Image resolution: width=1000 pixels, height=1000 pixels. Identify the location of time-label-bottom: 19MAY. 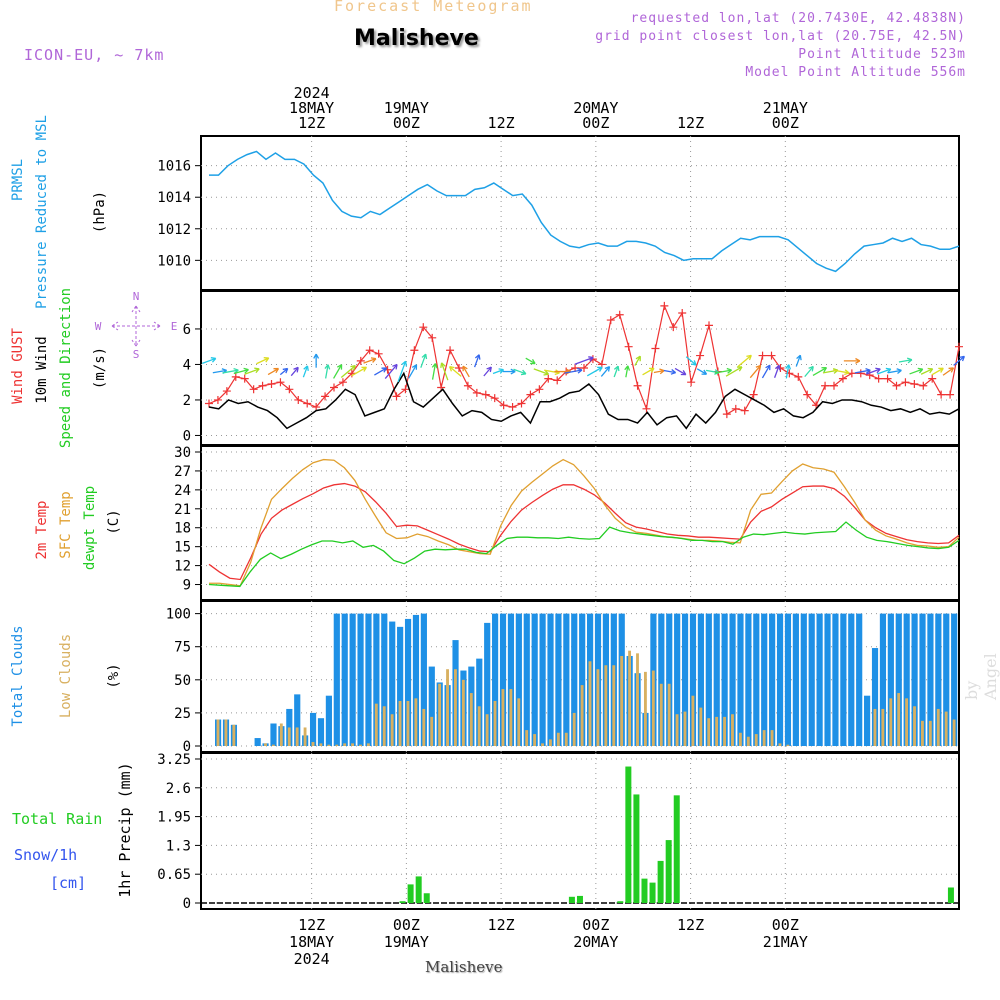
(406, 942).